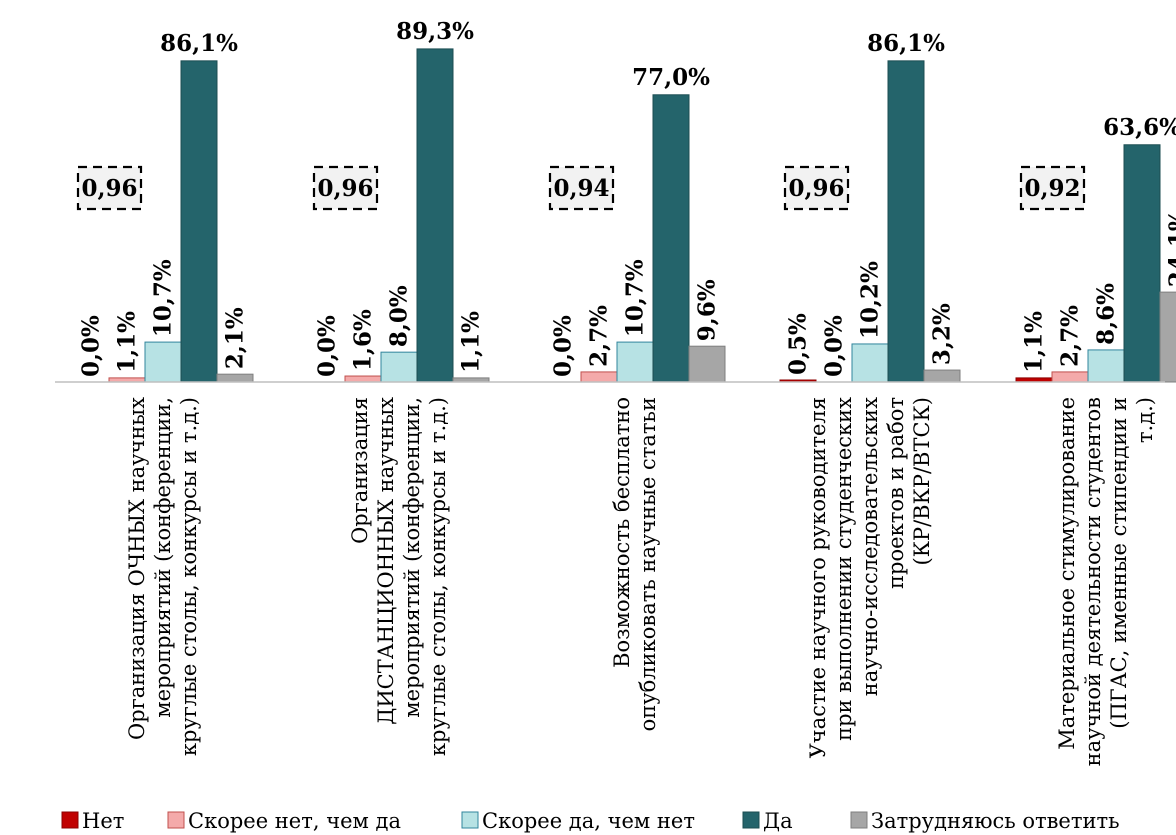 Image resolution: width=1176 pixels, height=835 pixels. What do you see at coordinates (818, 577) in the screenshot?
I see `category-label-4-line-1: Участие научного руководителя` at bounding box center [818, 577].